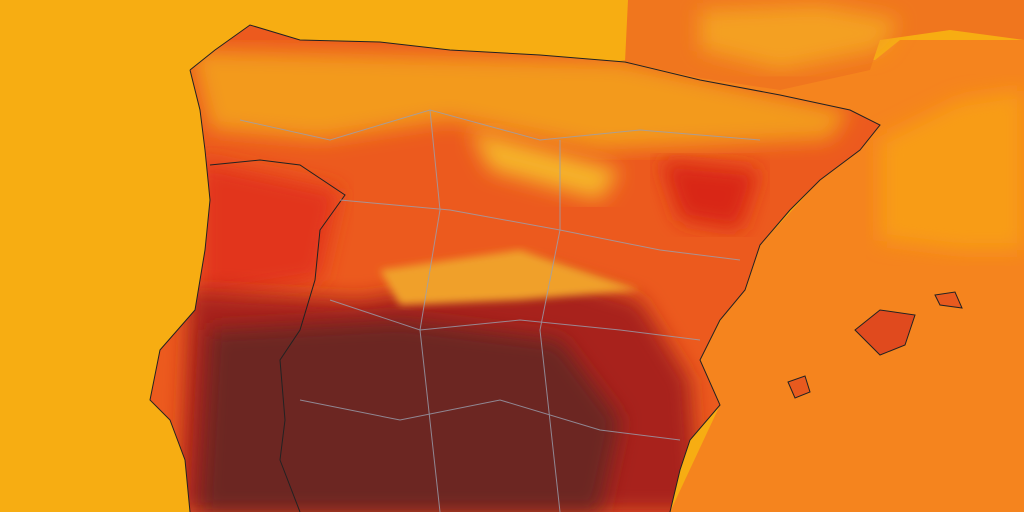 The width and height of the screenshot is (1024, 512). What do you see at coordinates (545, 165) in the screenshot?
I see `ebro-highlands` at bounding box center [545, 165].